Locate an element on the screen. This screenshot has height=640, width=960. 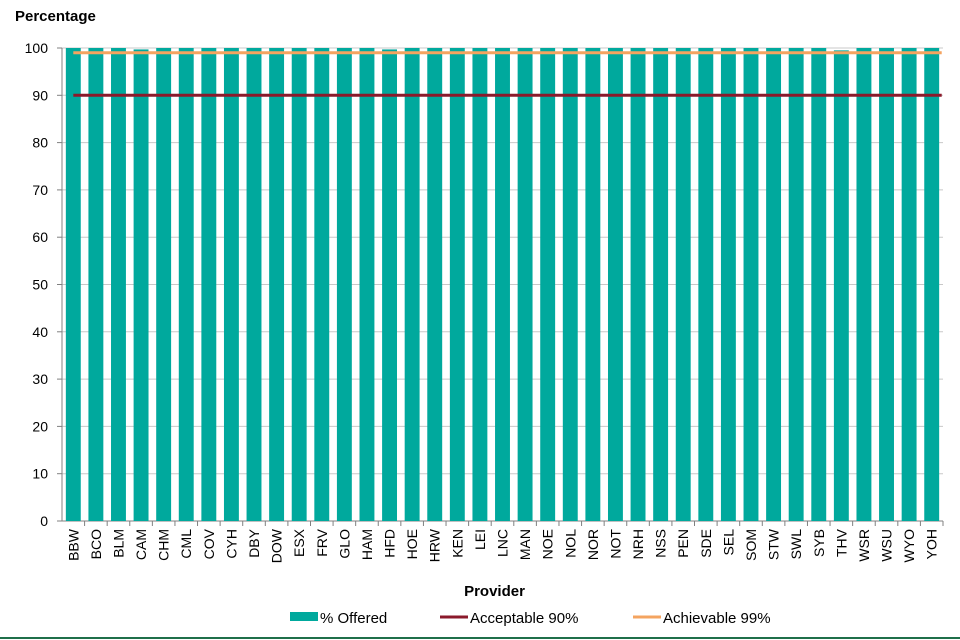
x-tick-label: CAM is located at coordinates (141, 544).